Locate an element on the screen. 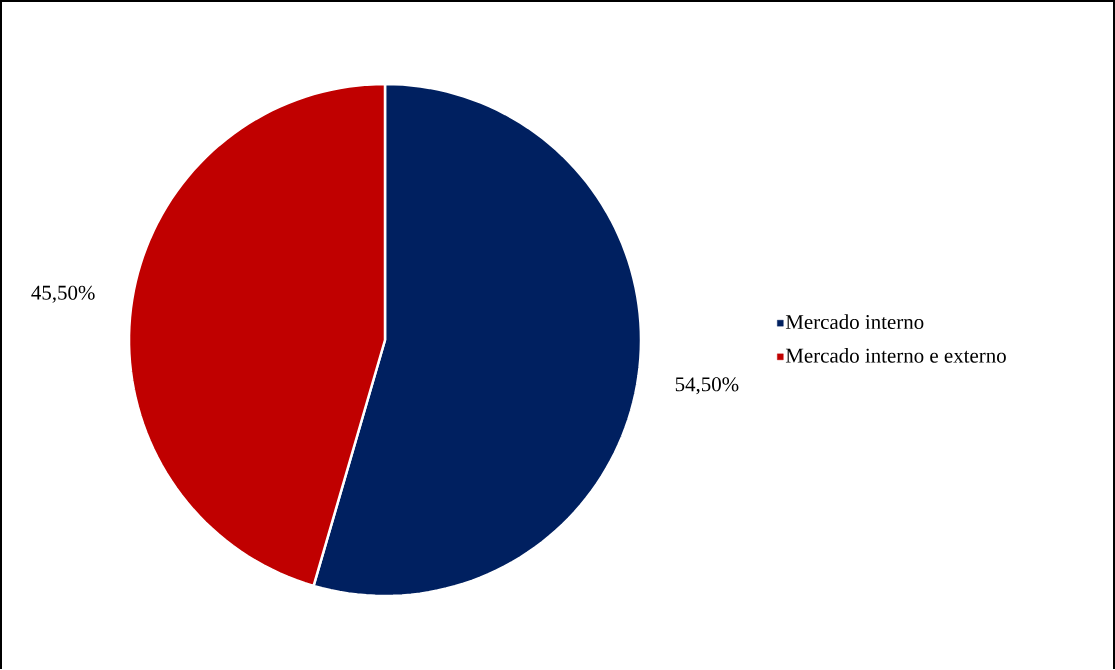 The image size is (1115, 670). data-label: 54,50% is located at coordinates (707, 386).